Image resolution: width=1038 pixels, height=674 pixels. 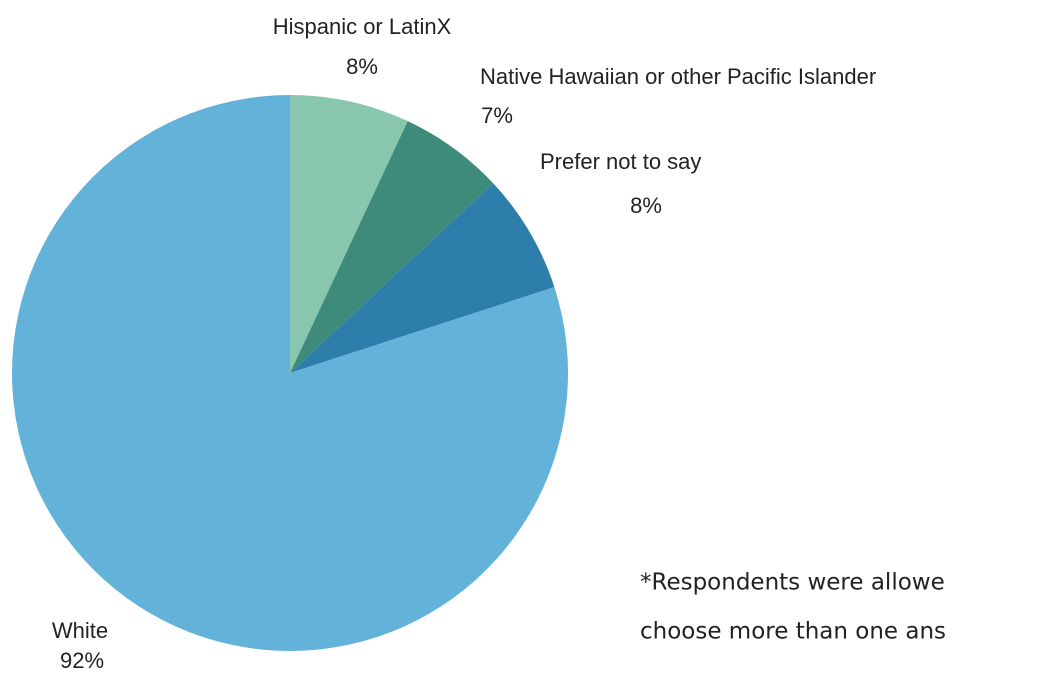 I want to click on annotation: *Respondents were allowe, so click(x=792, y=583).